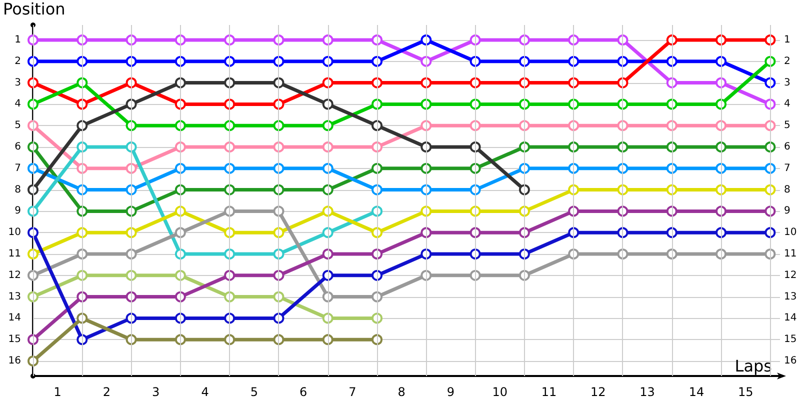 The height and width of the screenshot is (400, 800). What do you see at coordinates (156, 392) in the screenshot?
I see `x-tick-label: 3` at bounding box center [156, 392].